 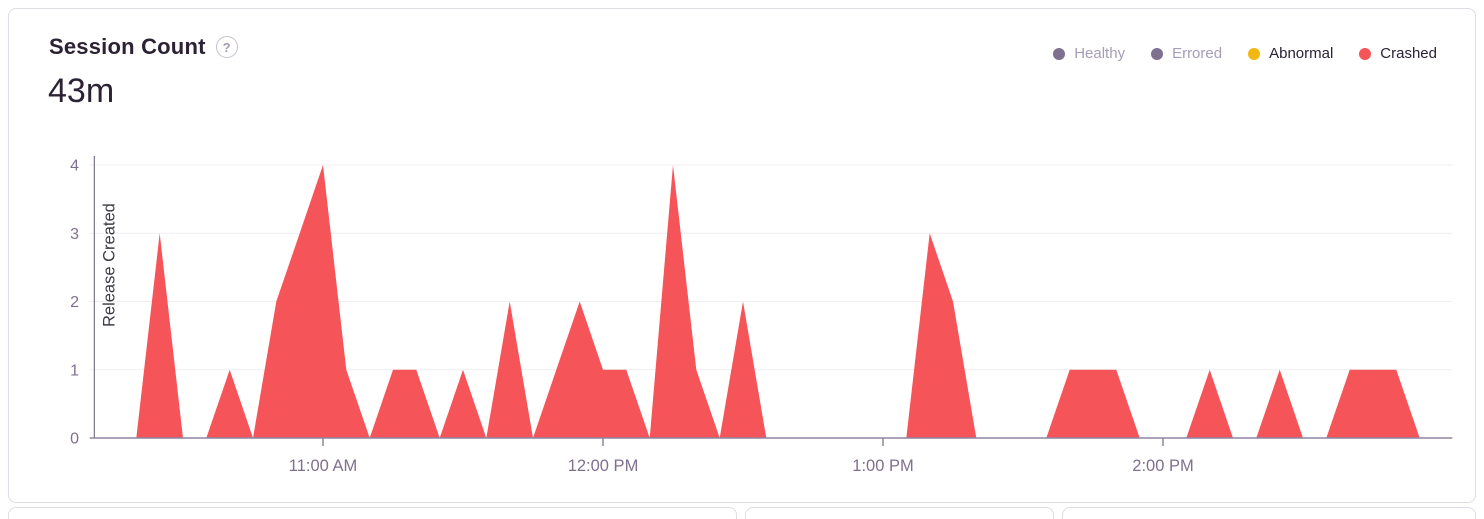 What do you see at coordinates (1100, 53) in the screenshot?
I see `legend-label: Healthy` at bounding box center [1100, 53].